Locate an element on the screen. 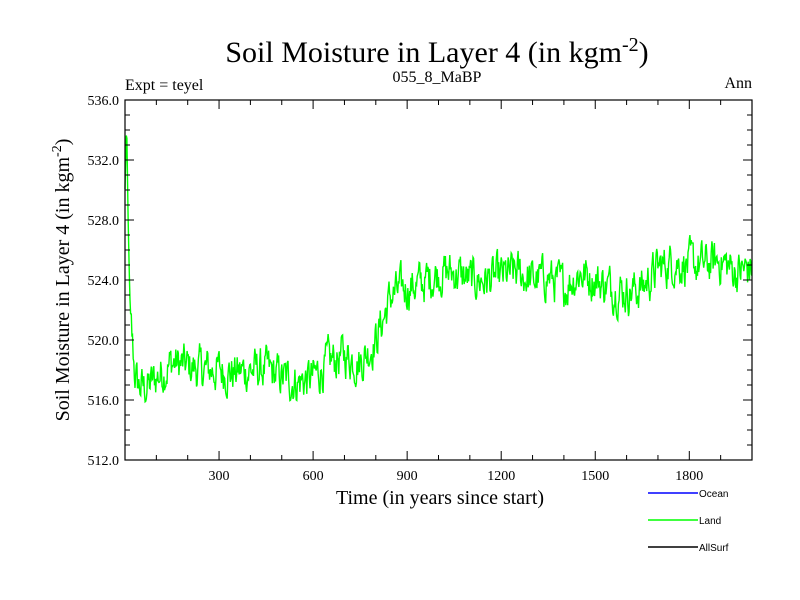 Image resolution: width=800 pixels, height=600 pixels. legend-label: Land is located at coordinates (710, 521).